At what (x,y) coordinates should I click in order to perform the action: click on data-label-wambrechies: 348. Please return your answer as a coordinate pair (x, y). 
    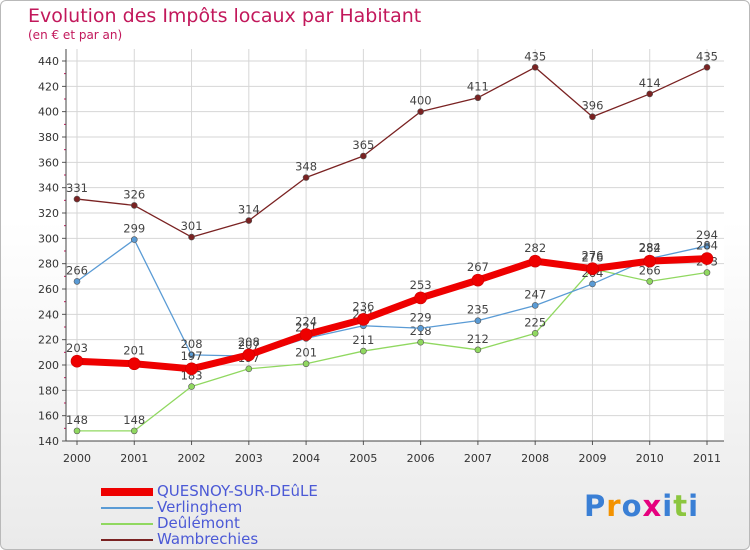
    Looking at the image, I should click on (306, 167).